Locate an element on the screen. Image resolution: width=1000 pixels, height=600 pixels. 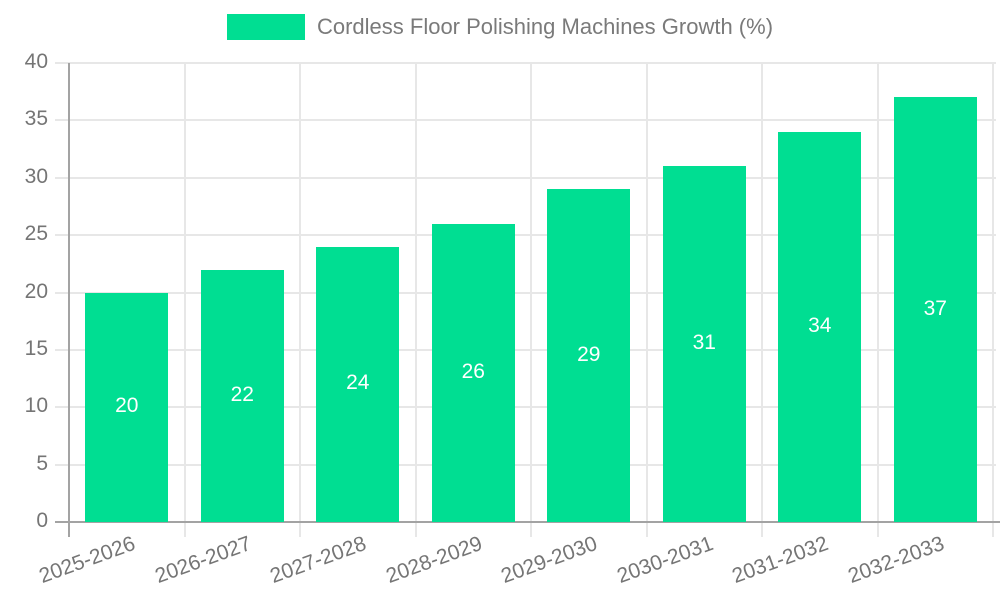
x-axis-line is located at coordinates (527, 522).